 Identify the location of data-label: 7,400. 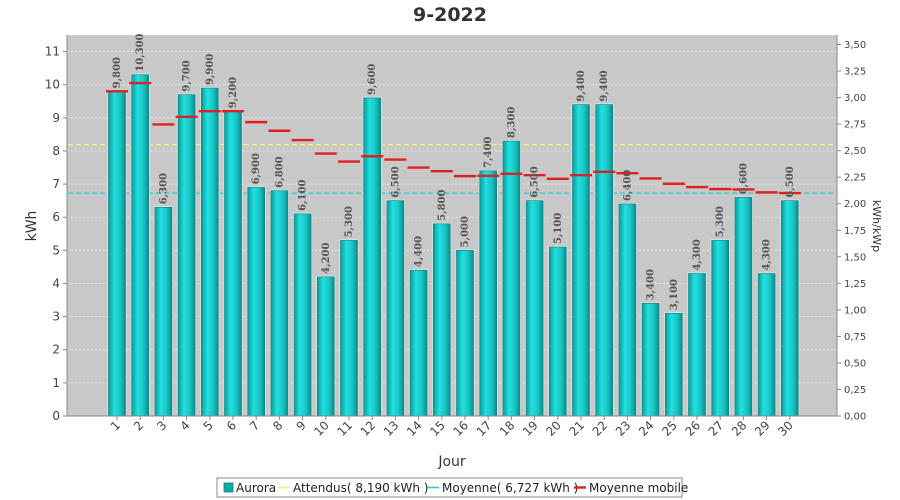
(488, 151).